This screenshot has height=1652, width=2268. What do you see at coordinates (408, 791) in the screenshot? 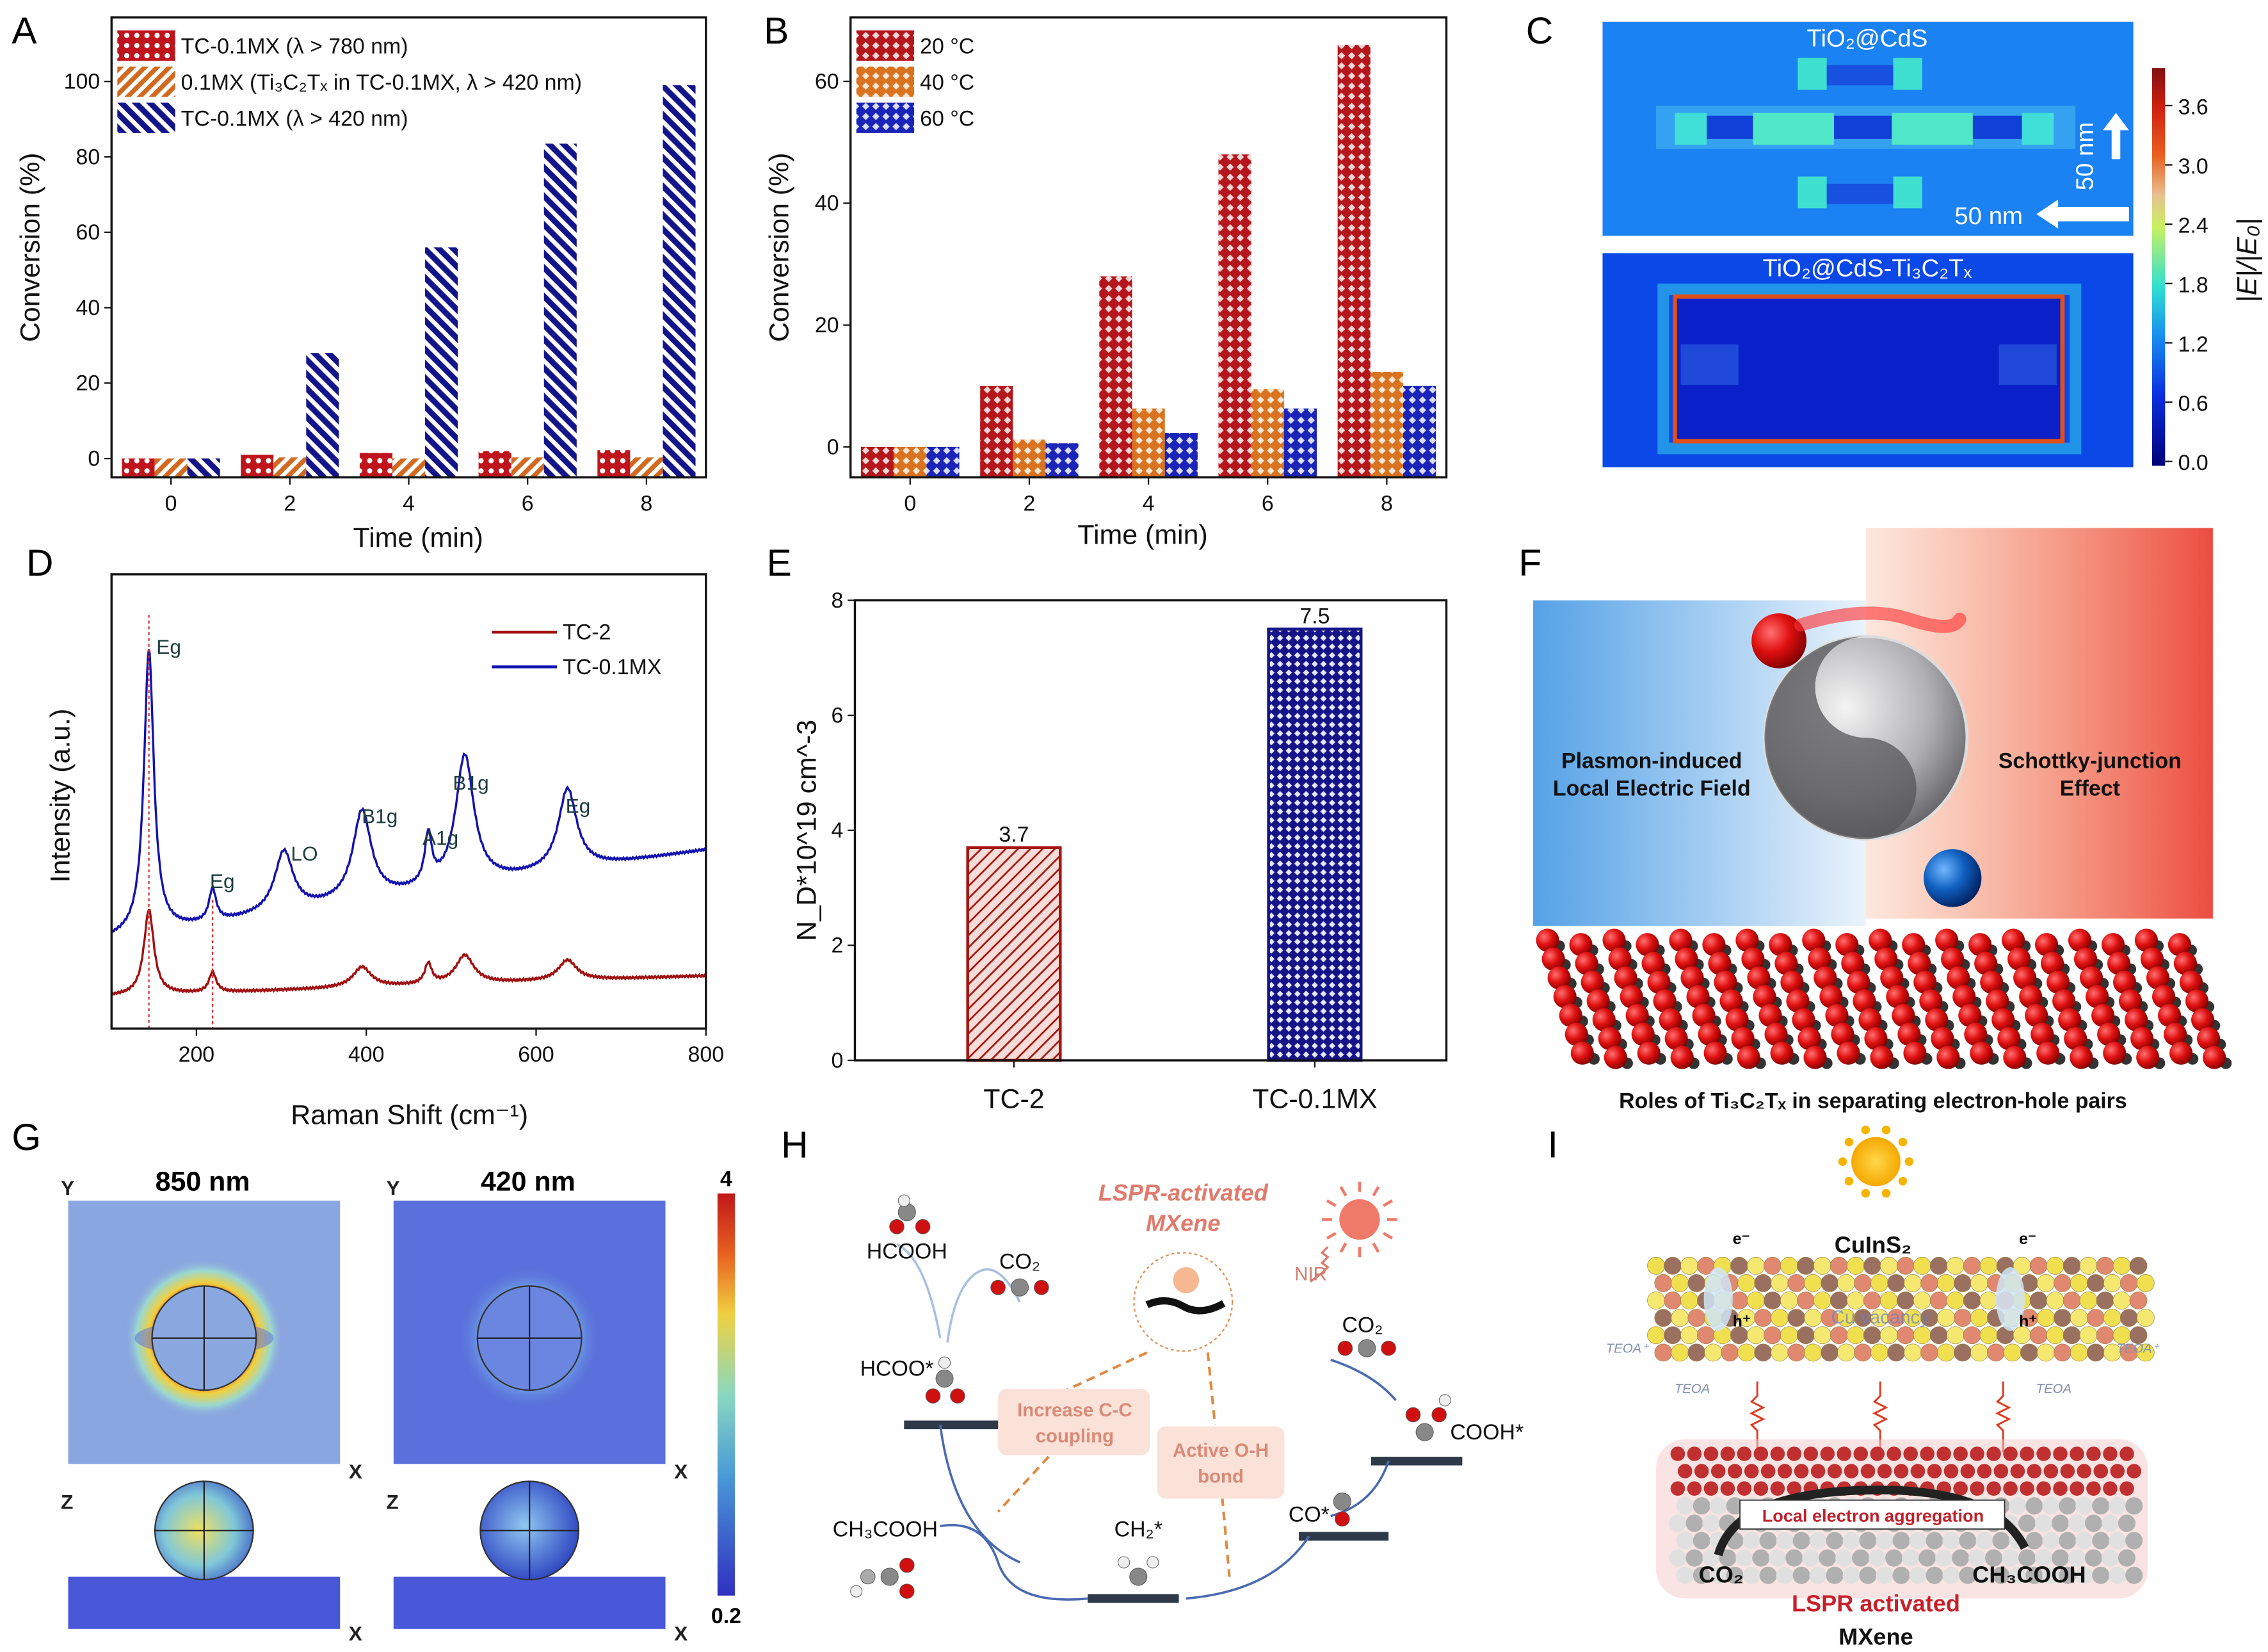
I see `spectrum-tc-0-1mx` at bounding box center [408, 791].